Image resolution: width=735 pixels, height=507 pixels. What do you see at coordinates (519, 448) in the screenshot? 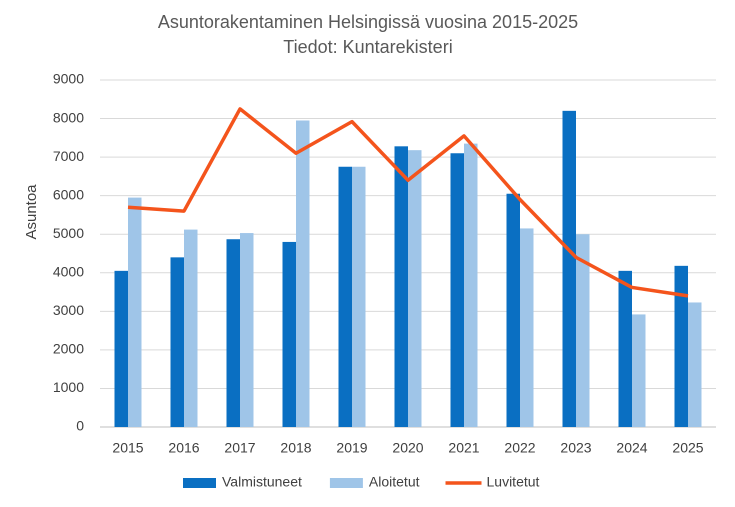
I see `x-tick-label: 2022` at bounding box center [519, 448].